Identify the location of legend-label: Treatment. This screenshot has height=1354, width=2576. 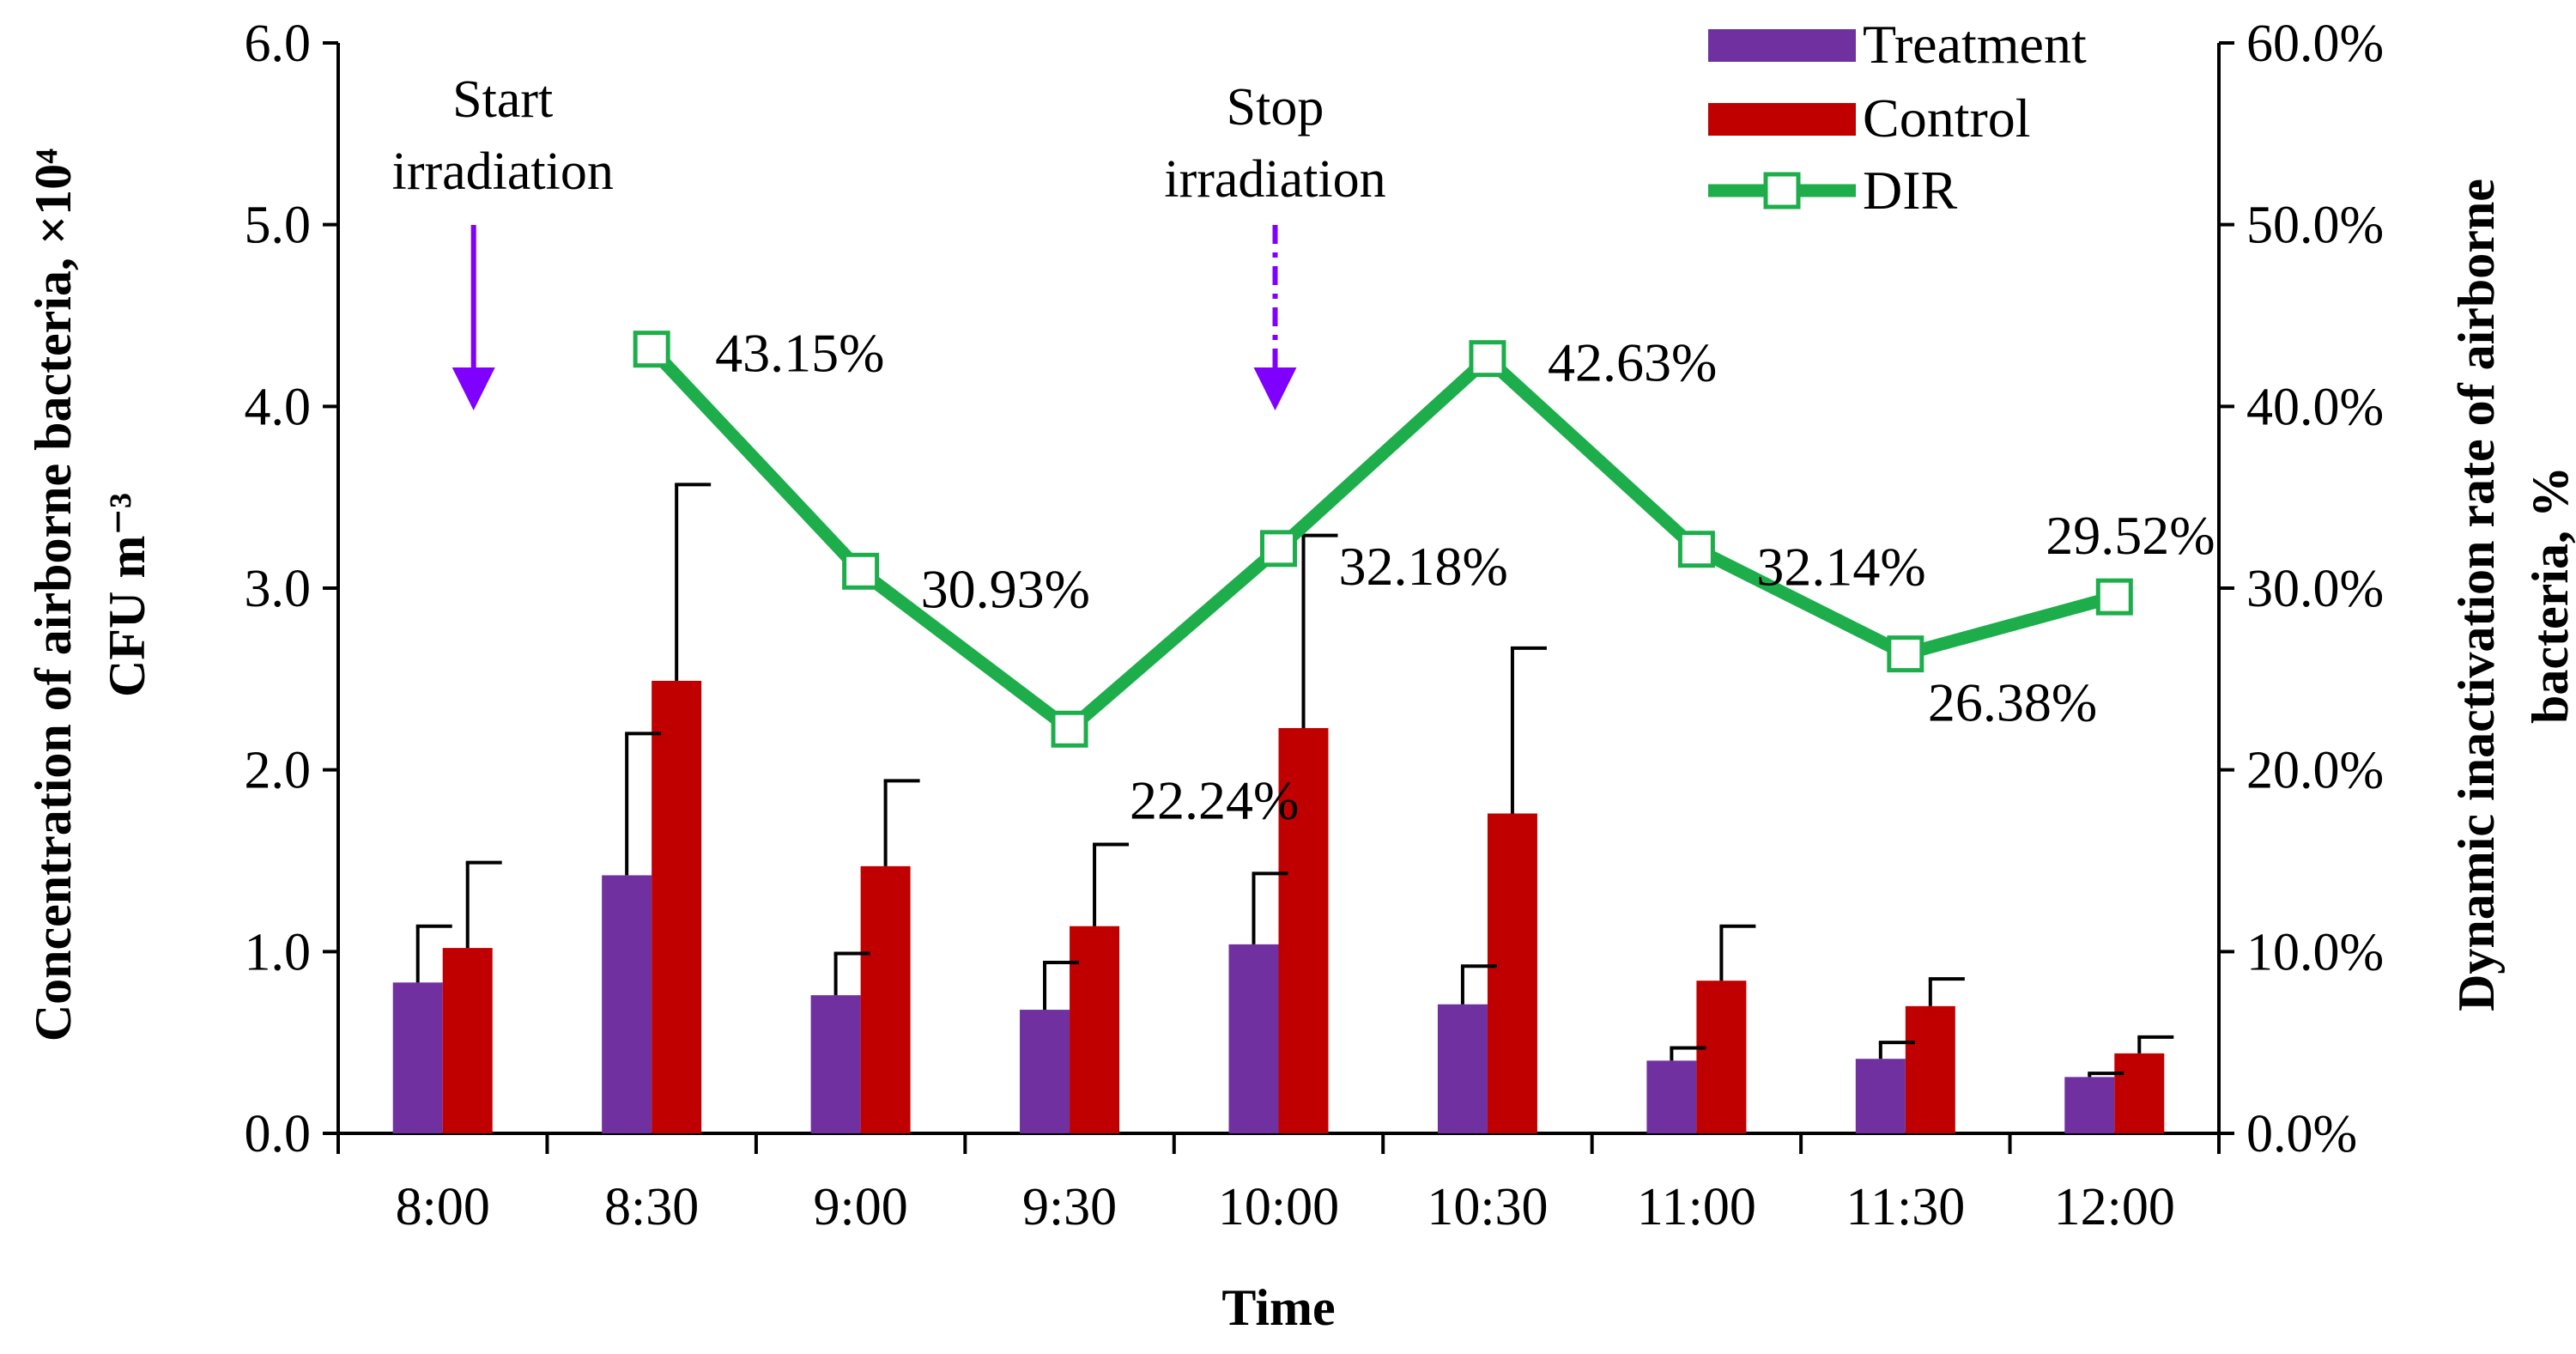
(1975, 45).